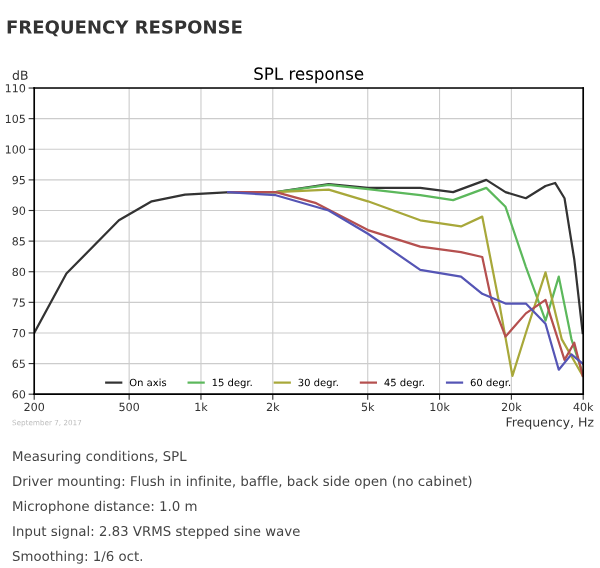 This screenshot has height=568, width=600. What do you see at coordinates (124, 28) in the screenshot?
I see `chart-subtitle: FREQUENCY RESPONSE` at bounding box center [124, 28].